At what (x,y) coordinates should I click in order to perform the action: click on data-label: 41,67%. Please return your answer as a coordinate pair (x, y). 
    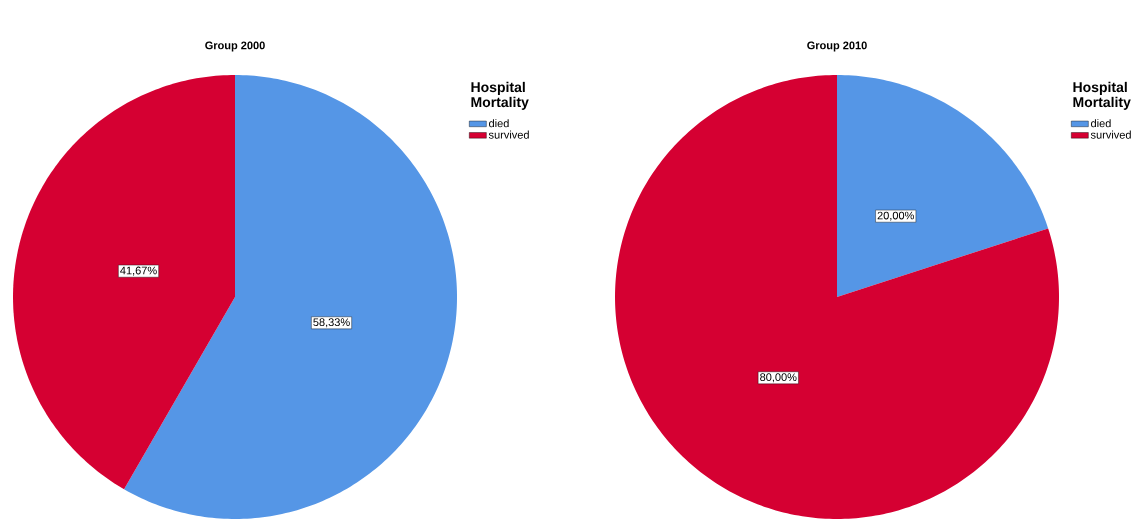
    Looking at the image, I should click on (138, 271).